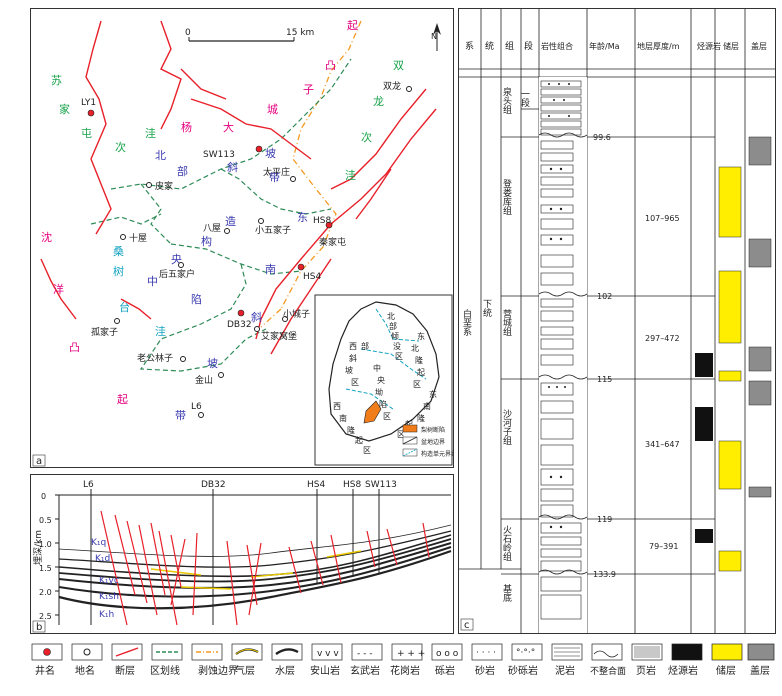  What do you see at coordinates (182, 171) in the screenshot?
I see `unit-label: 部` at bounding box center [182, 171].